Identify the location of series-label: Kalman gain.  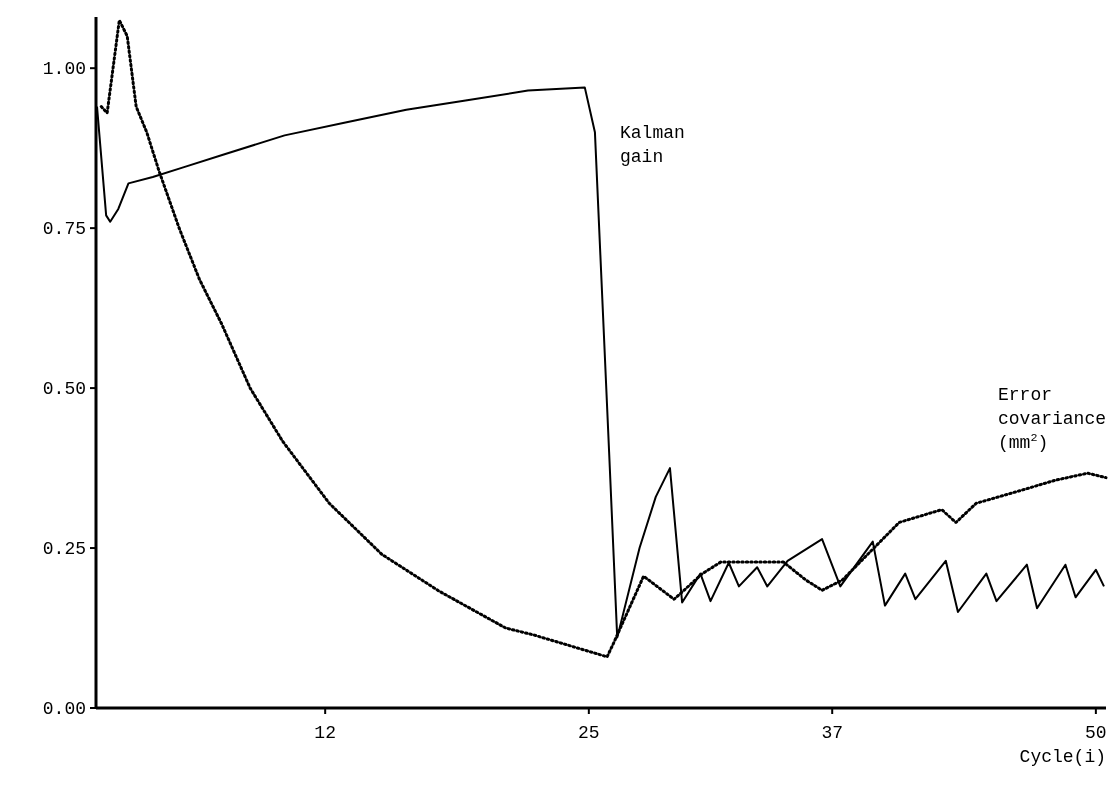
(652, 145).